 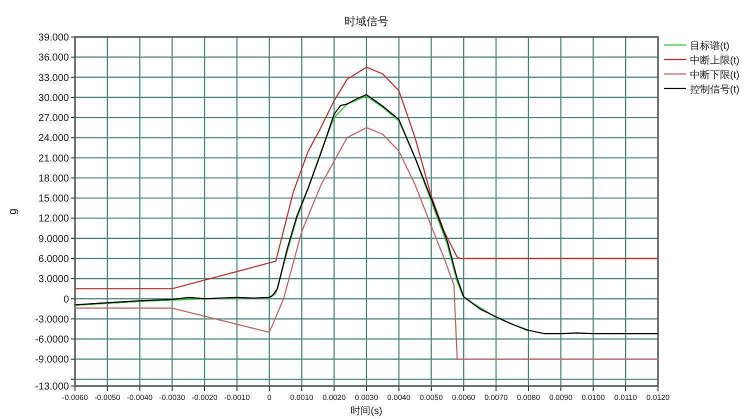 I want to click on y-tick-label: -13.000, so click(x=52, y=387).